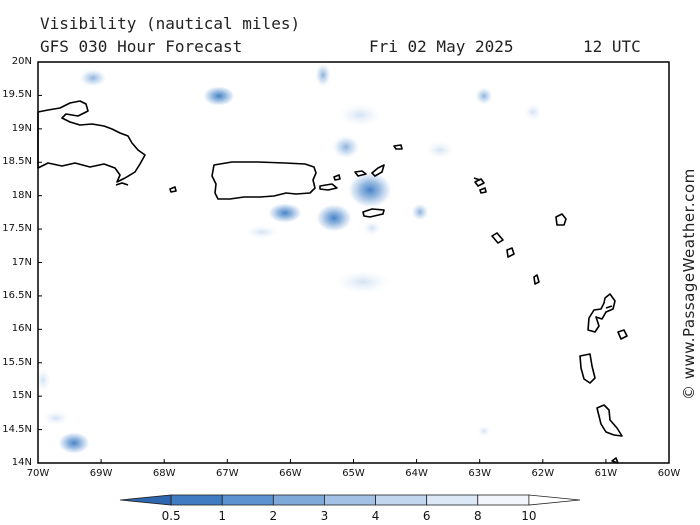  What do you see at coordinates (21, 61) in the screenshot?
I see `latitude-label: 20N` at bounding box center [21, 61].